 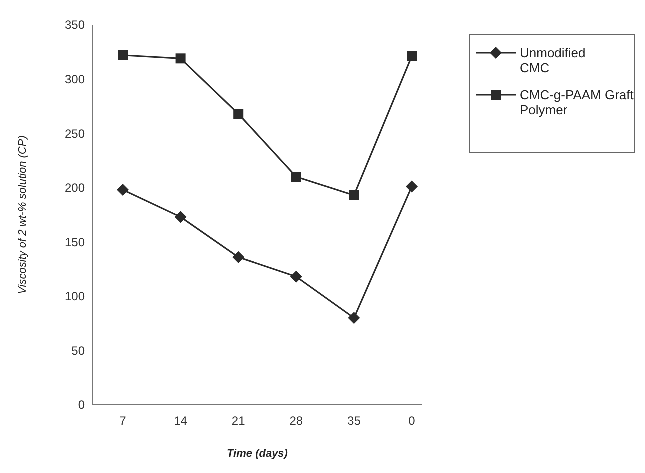 I want to click on y-tick-label: 300, so click(x=75, y=79).